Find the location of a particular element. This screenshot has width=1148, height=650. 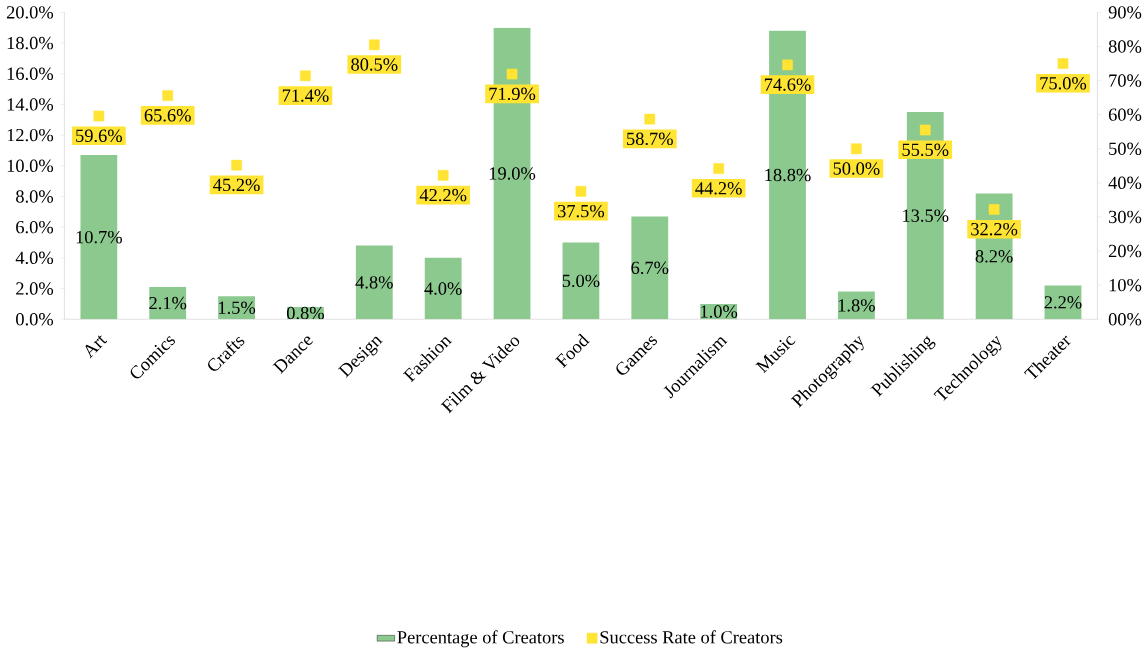

y2-tick-label: 50% is located at coordinates (1125, 148).